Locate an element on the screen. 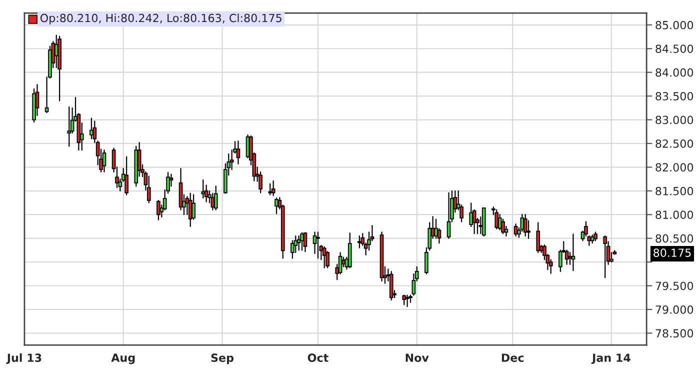  y-tick-label: 81.000 is located at coordinates (675, 214).